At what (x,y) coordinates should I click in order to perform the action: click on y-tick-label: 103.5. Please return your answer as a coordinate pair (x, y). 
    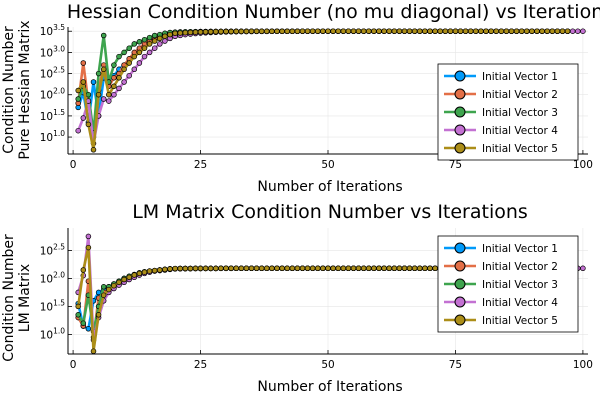
    Looking at the image, I should click on (53, 30).